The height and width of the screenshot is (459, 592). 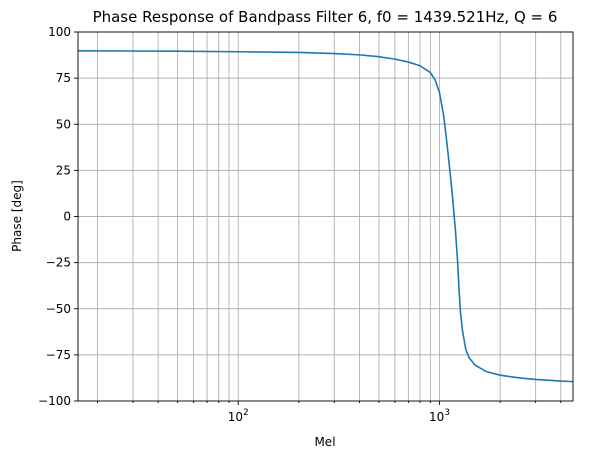 I want to click on y-tick-label: 50, so click(x=63, y=124).